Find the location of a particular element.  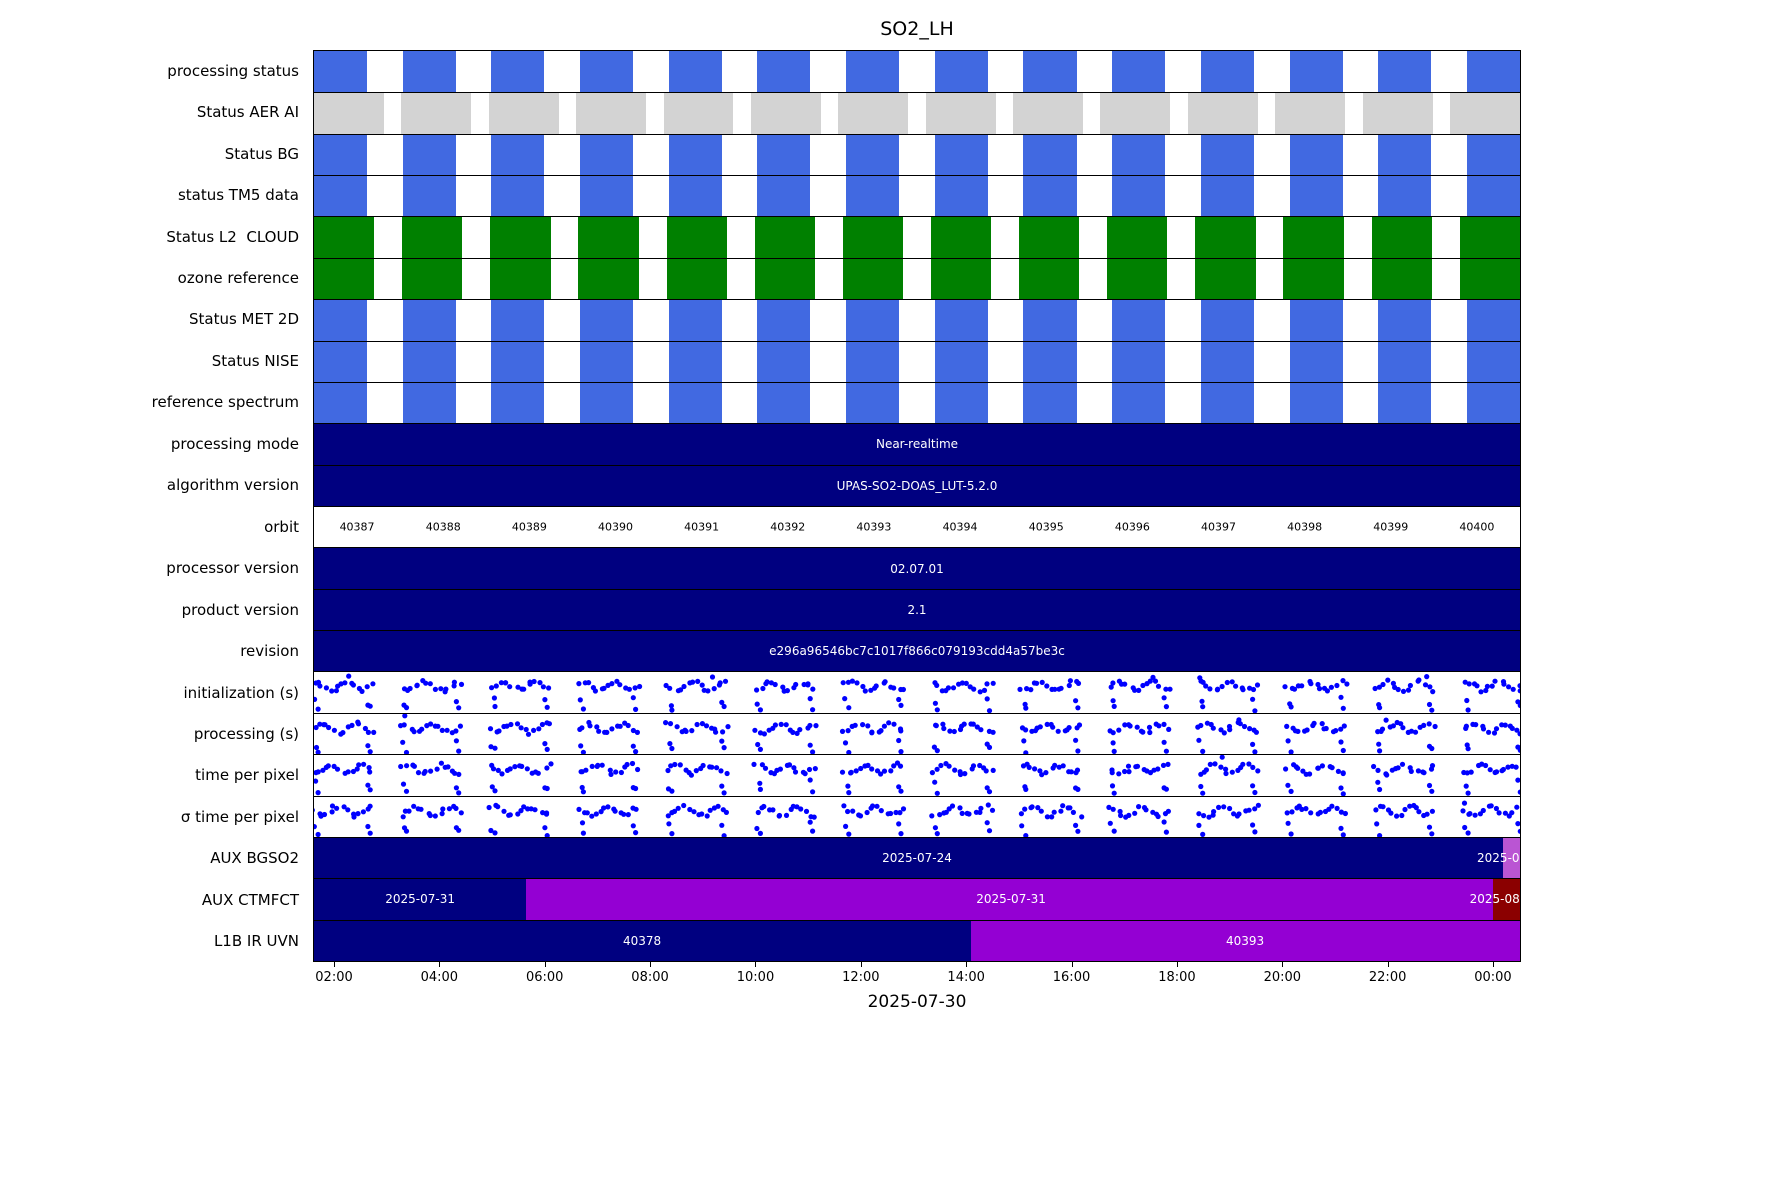

row-reference-spectrum is located at coordinates (917, 402).